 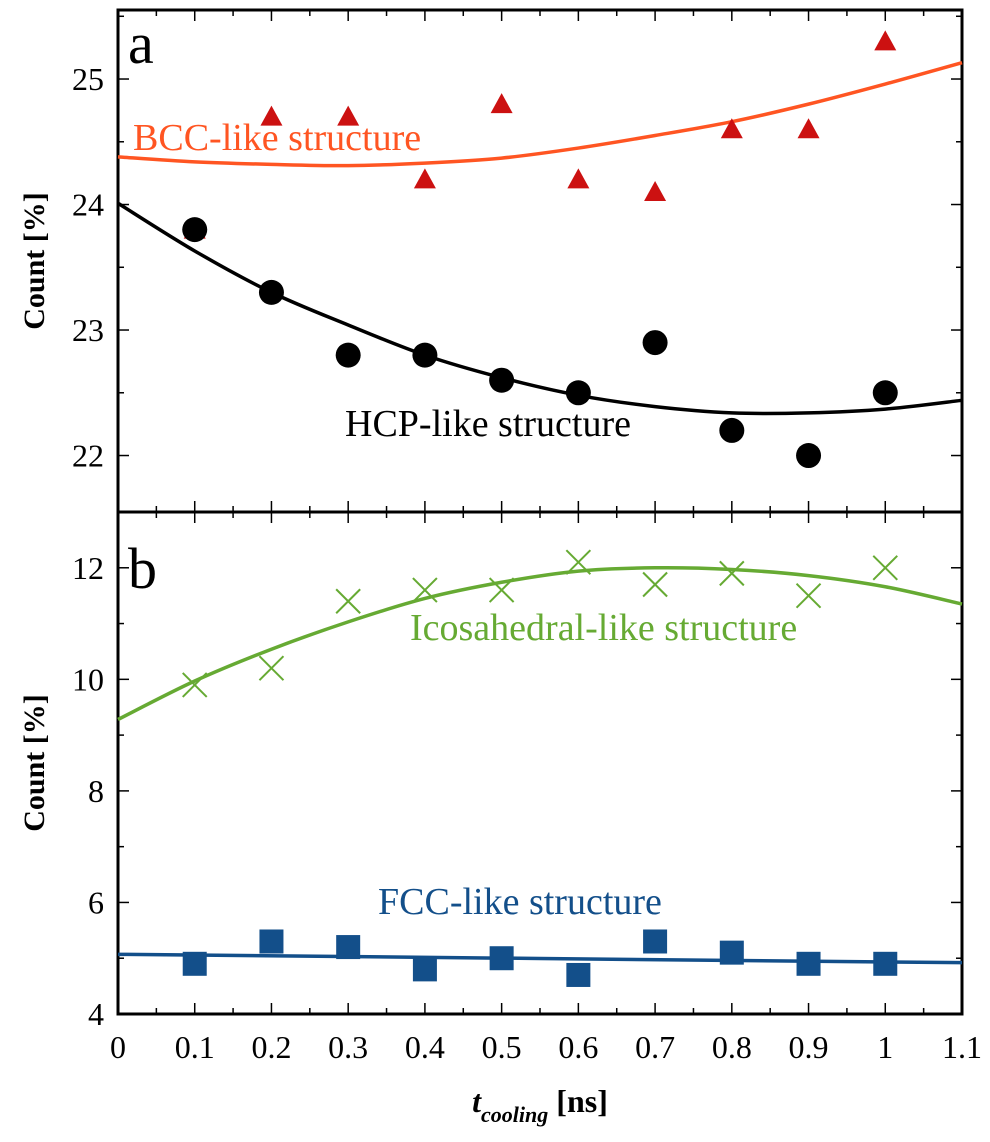 I want to click on fit-curve-icosahedral, so click(x=540, y=643).